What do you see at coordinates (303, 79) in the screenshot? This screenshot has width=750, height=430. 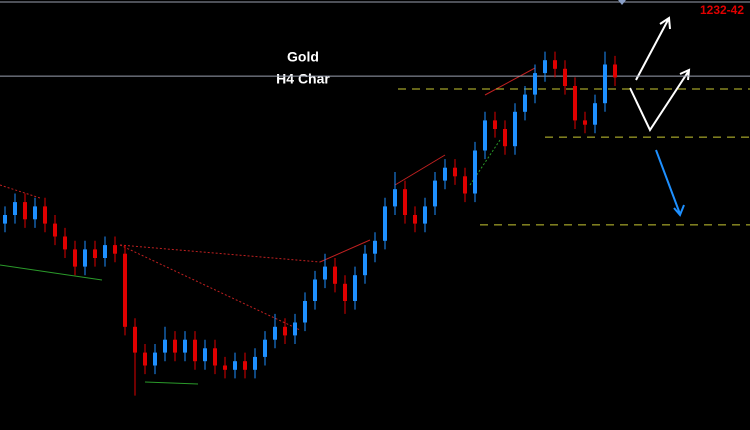 I see `chart-subtitle: H4 Char` at bounding box center [303, 79].